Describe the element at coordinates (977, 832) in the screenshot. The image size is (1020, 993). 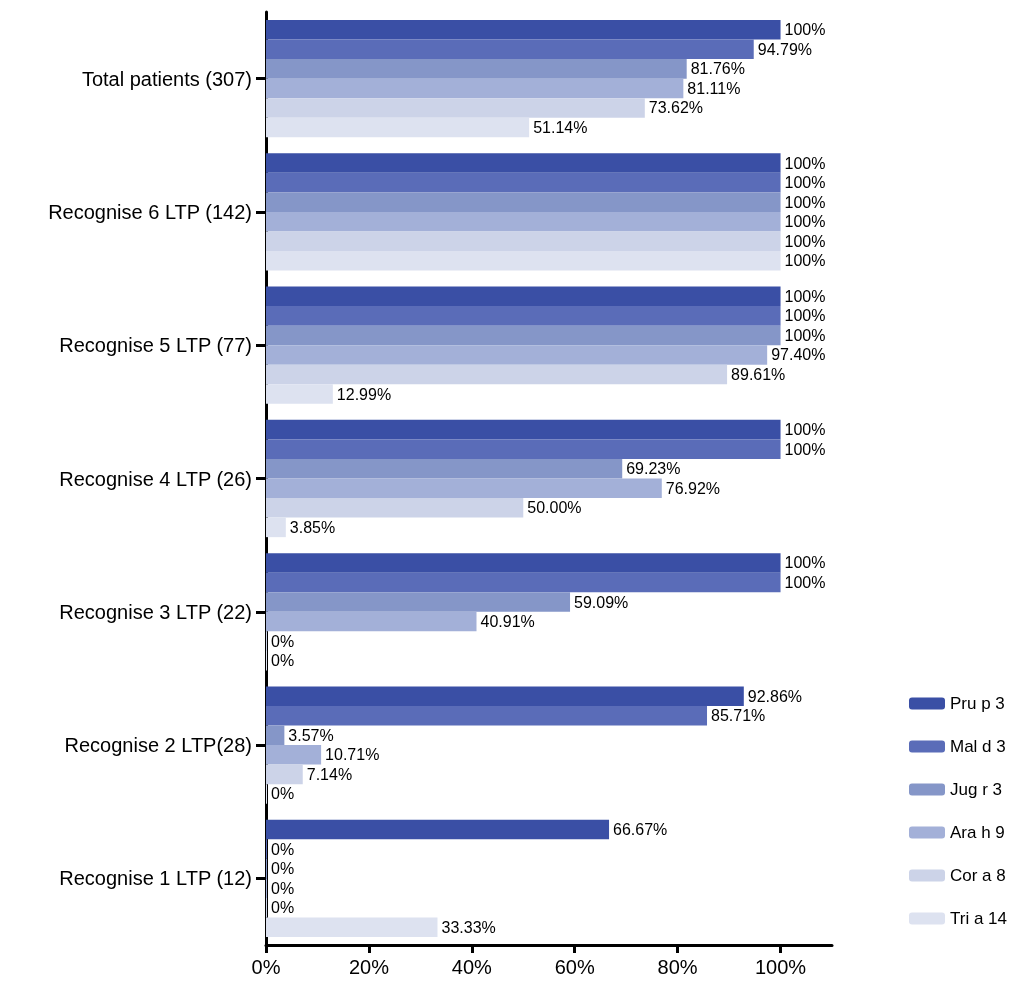
I see `legend-label: Ara h 9` at that location.